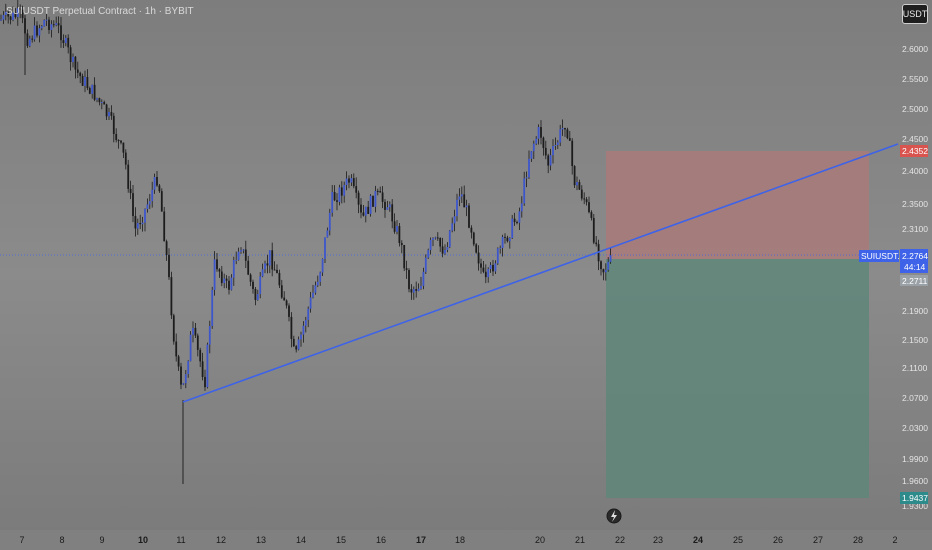 The image size is (932, 550). I want to click on time-axis-label: 16, so click(381, 540).